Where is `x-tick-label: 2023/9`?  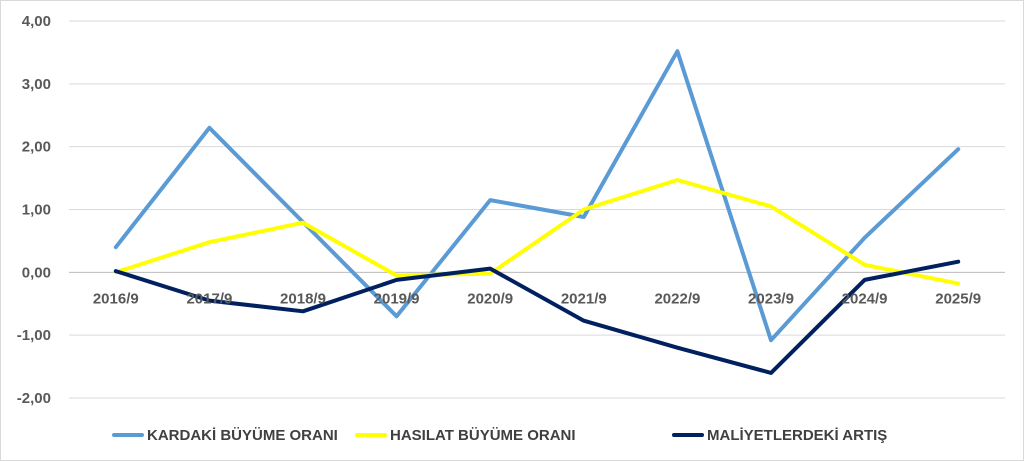
x-tick-label: 2023/9 is located at coordinates (771, 298).